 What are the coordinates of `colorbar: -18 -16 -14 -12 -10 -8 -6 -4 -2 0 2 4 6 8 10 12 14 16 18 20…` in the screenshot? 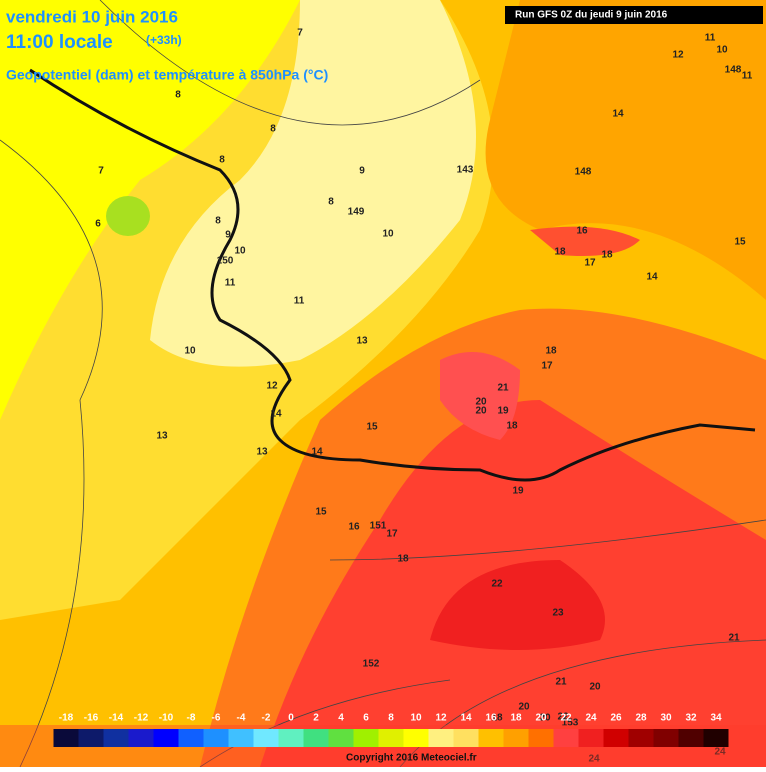 It's located at (391, 730).